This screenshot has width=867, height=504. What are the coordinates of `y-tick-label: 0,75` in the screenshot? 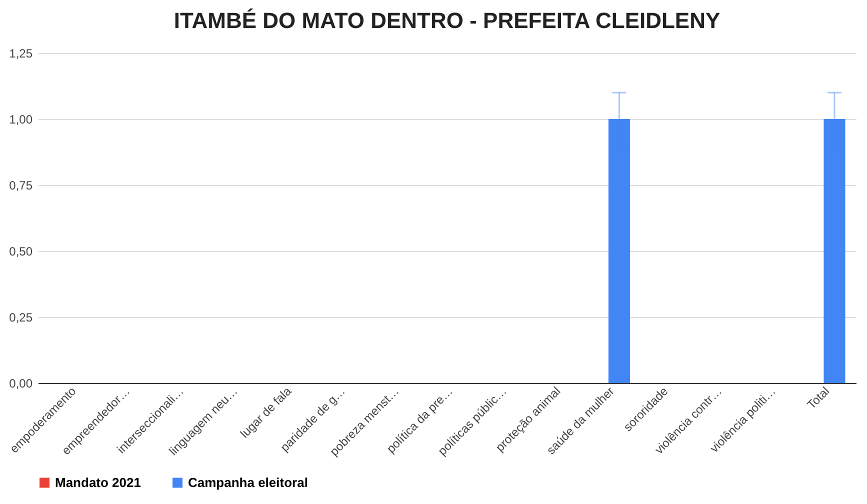 It's located at (21, 185).